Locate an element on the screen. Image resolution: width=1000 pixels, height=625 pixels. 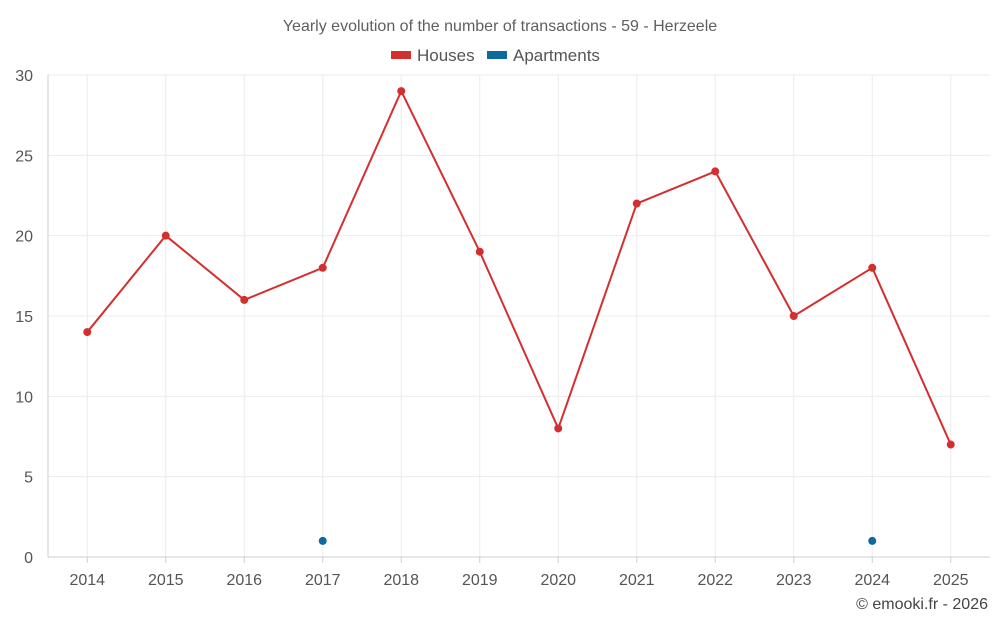
x-tick-label: 2025 is located at coordinates (951, 580).